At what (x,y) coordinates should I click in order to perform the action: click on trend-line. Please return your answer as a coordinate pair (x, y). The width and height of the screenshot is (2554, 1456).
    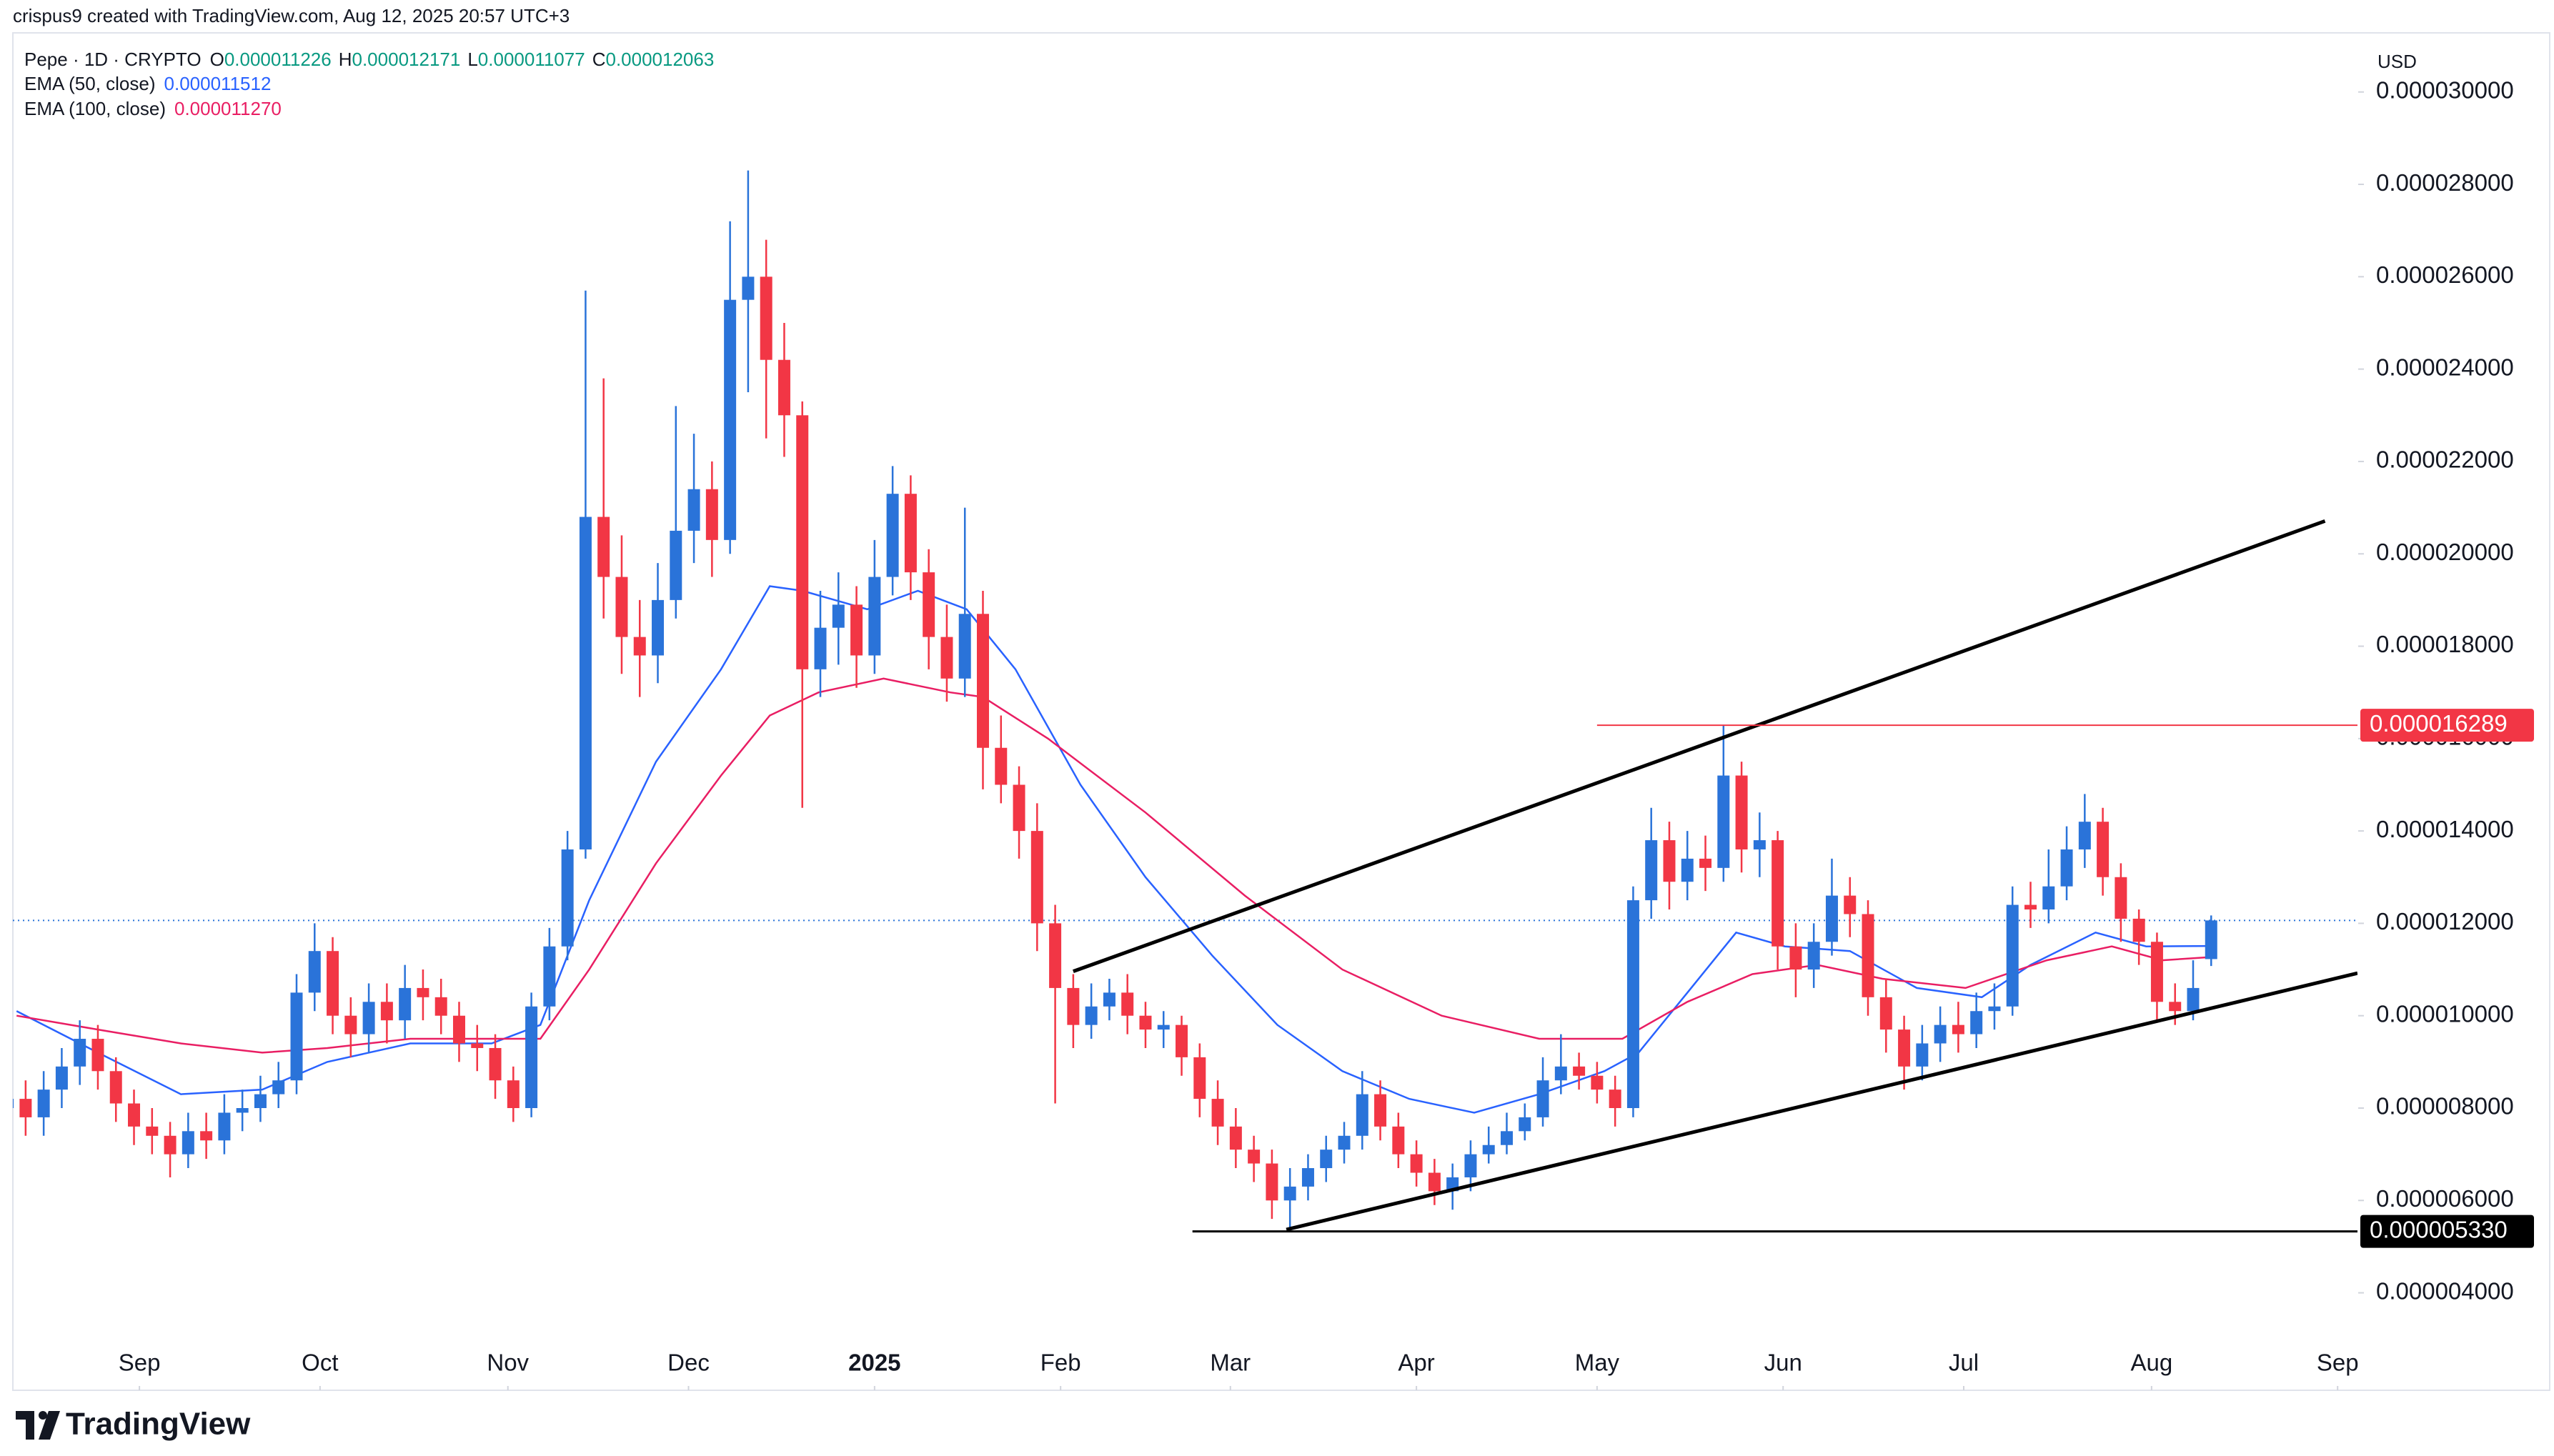
    Looking at the image, I should click on (1821, 1101).